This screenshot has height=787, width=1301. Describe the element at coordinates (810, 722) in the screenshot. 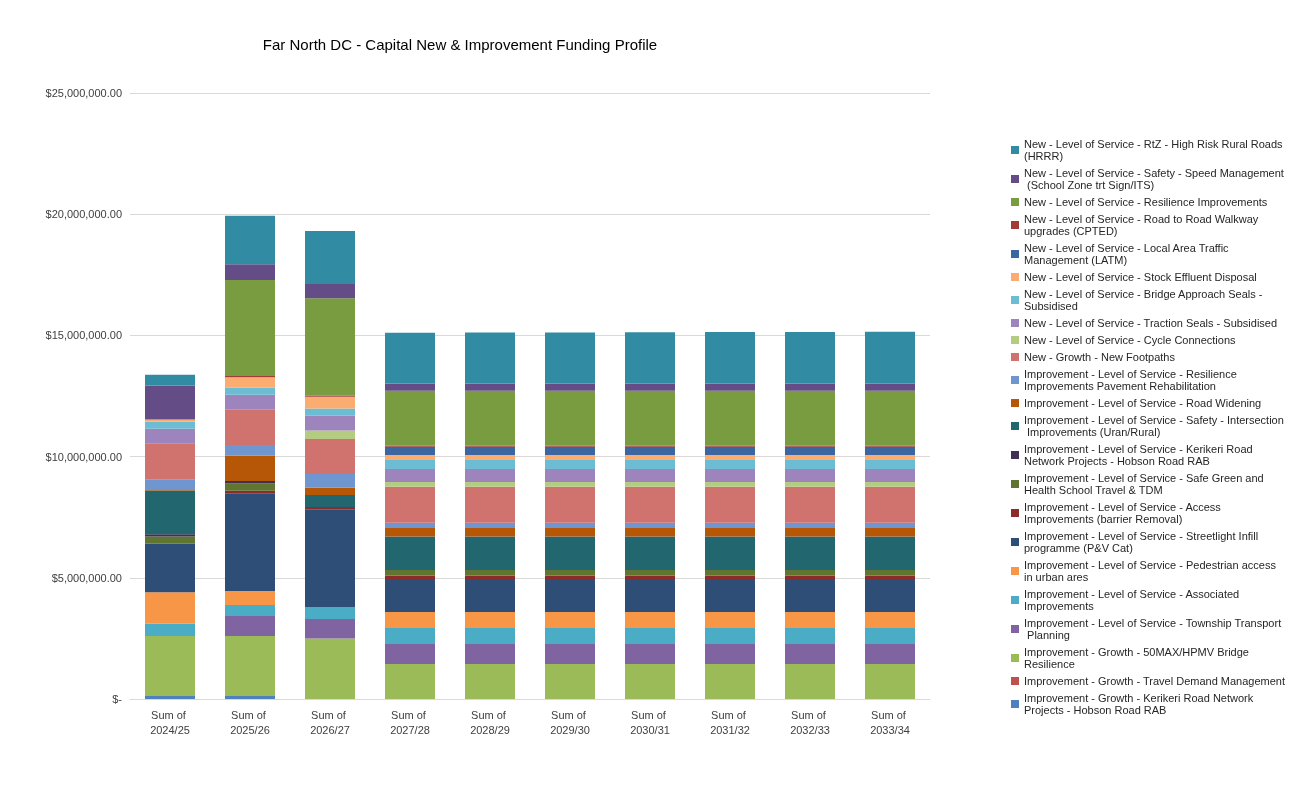

I see `x-tick-label: Sum of 2032/33` at that location.